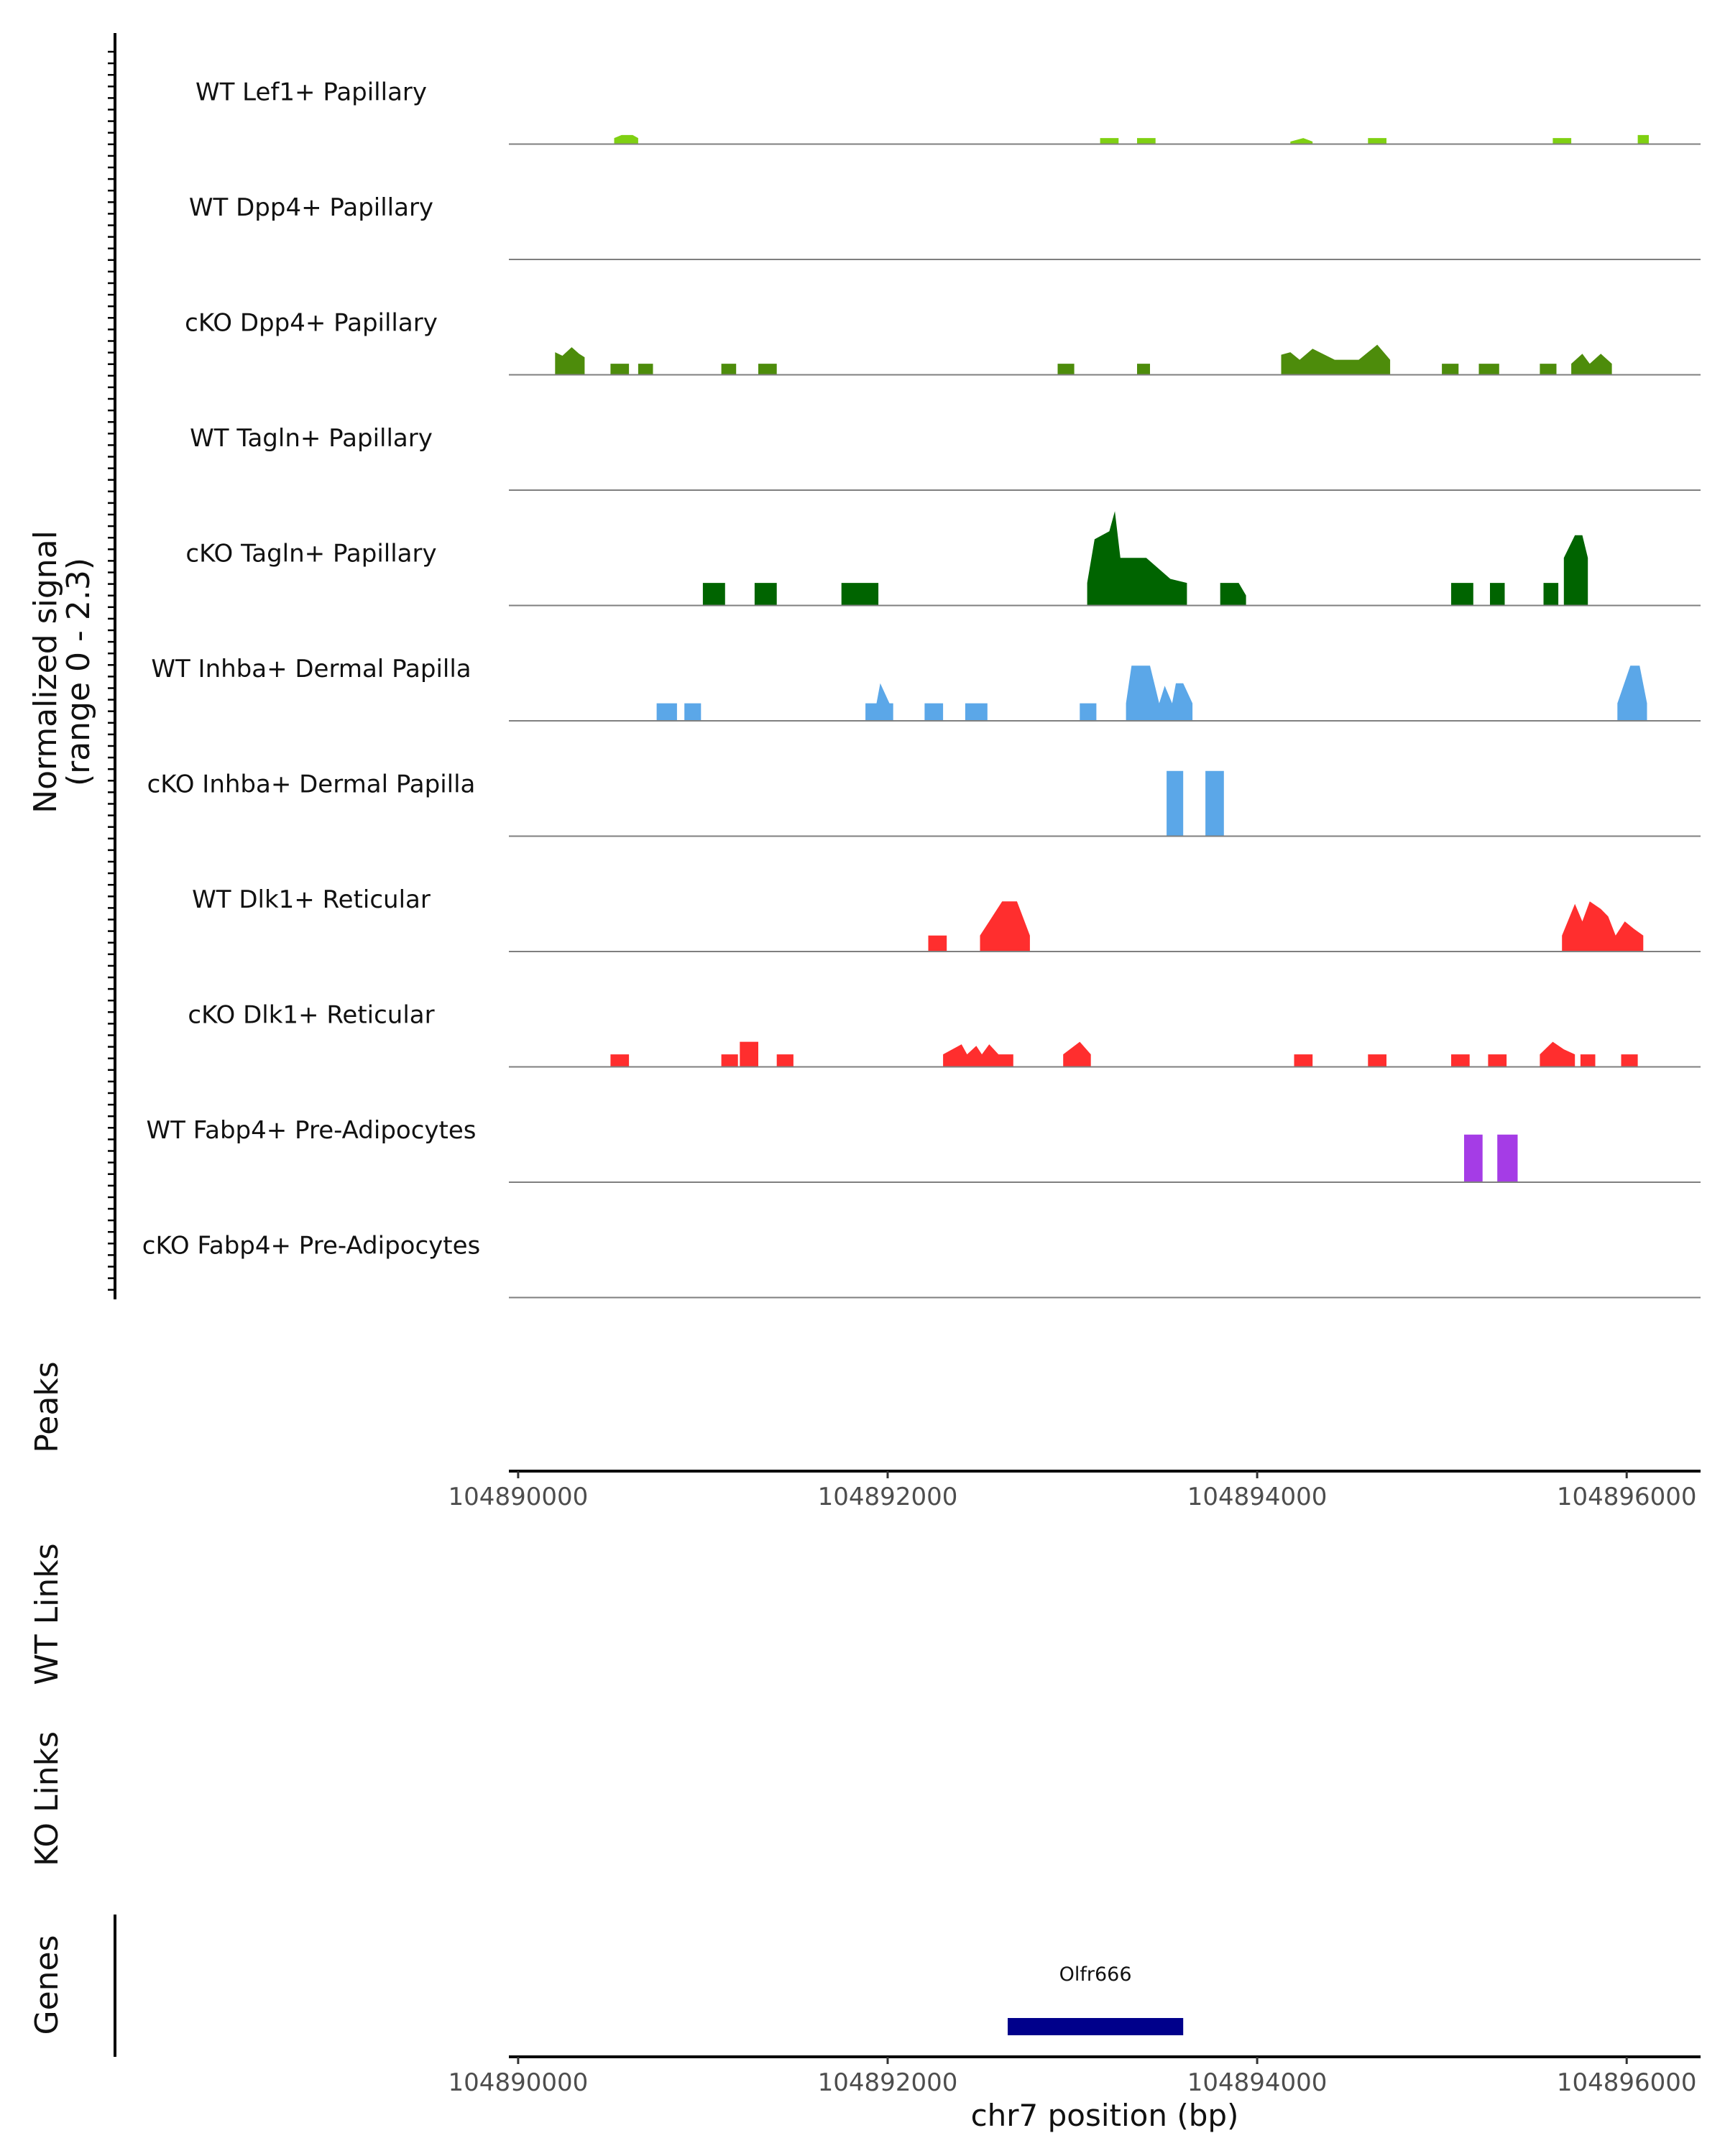 Image resolution: width=1725 pixels, height=2156 pixels. Describe the element at coordinates (1096, 2026) in the screenshot. I see `gene-body` at that location.